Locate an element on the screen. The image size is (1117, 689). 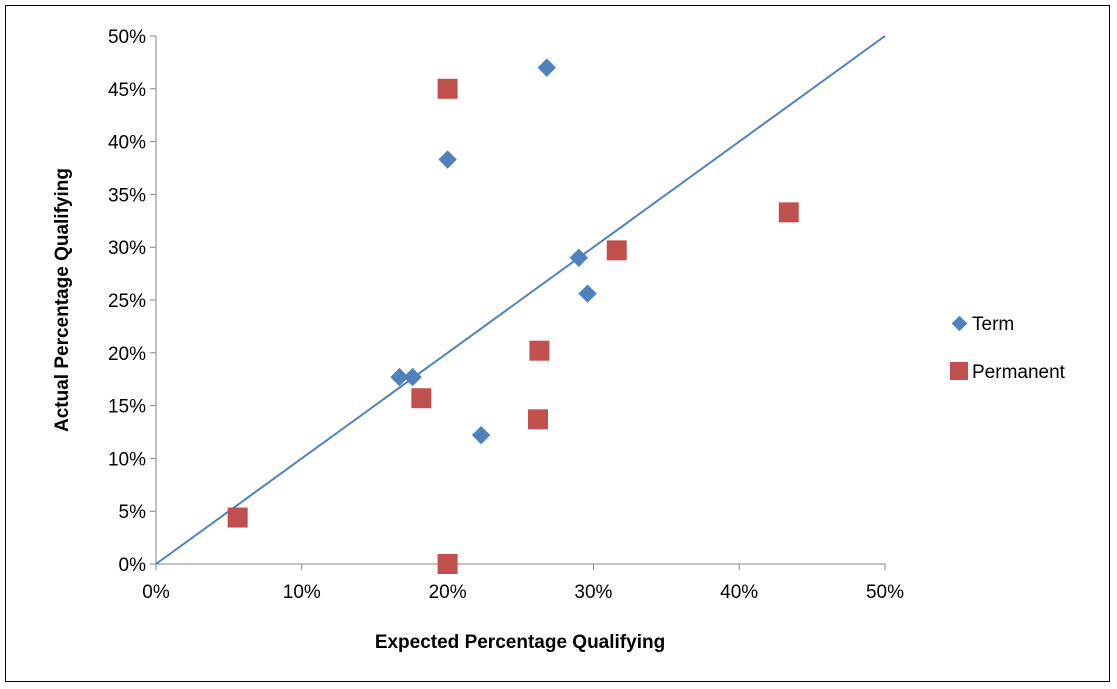
y-tick-label: 50% is located at coordinates (127, 37).